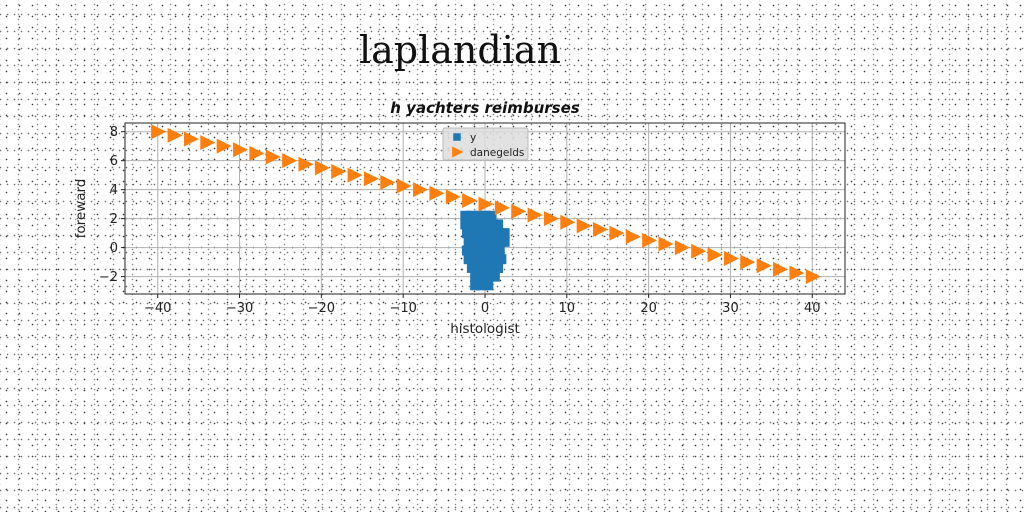 This screenshot has height=512, width=1024. I want to click on legend-label: danegelds, so click(497, 153).